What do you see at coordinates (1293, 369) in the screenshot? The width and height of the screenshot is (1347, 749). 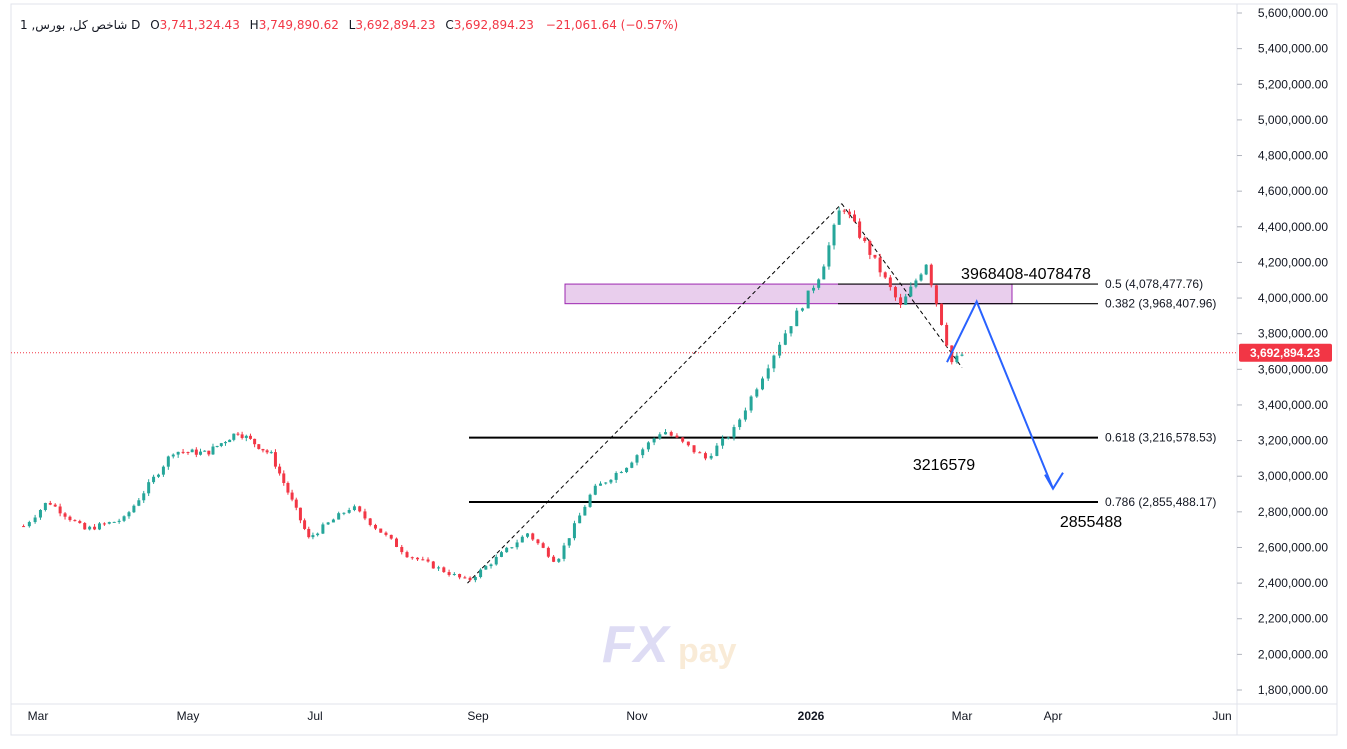 I see `y-tick-label: 3,600,000.00` at bounding box center [1293, 369].